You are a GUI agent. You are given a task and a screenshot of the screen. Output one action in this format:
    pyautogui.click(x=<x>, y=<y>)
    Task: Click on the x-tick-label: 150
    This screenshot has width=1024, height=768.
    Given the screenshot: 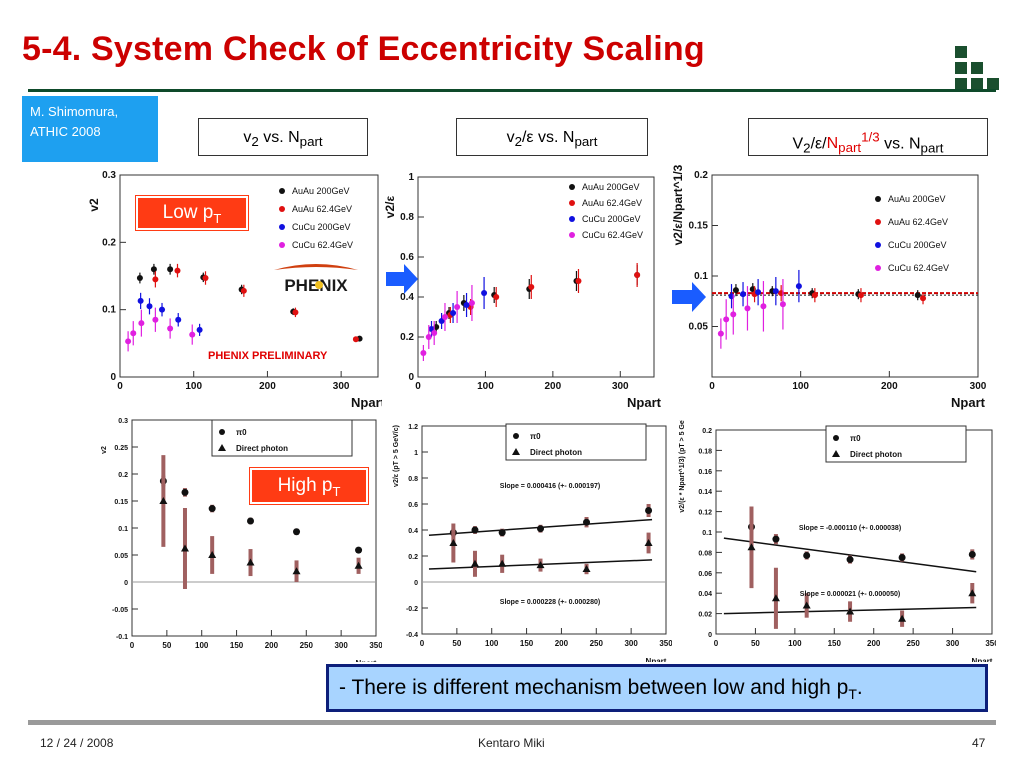 What is the action you would take?
    pyautogui.click(x=237, y=645)
    